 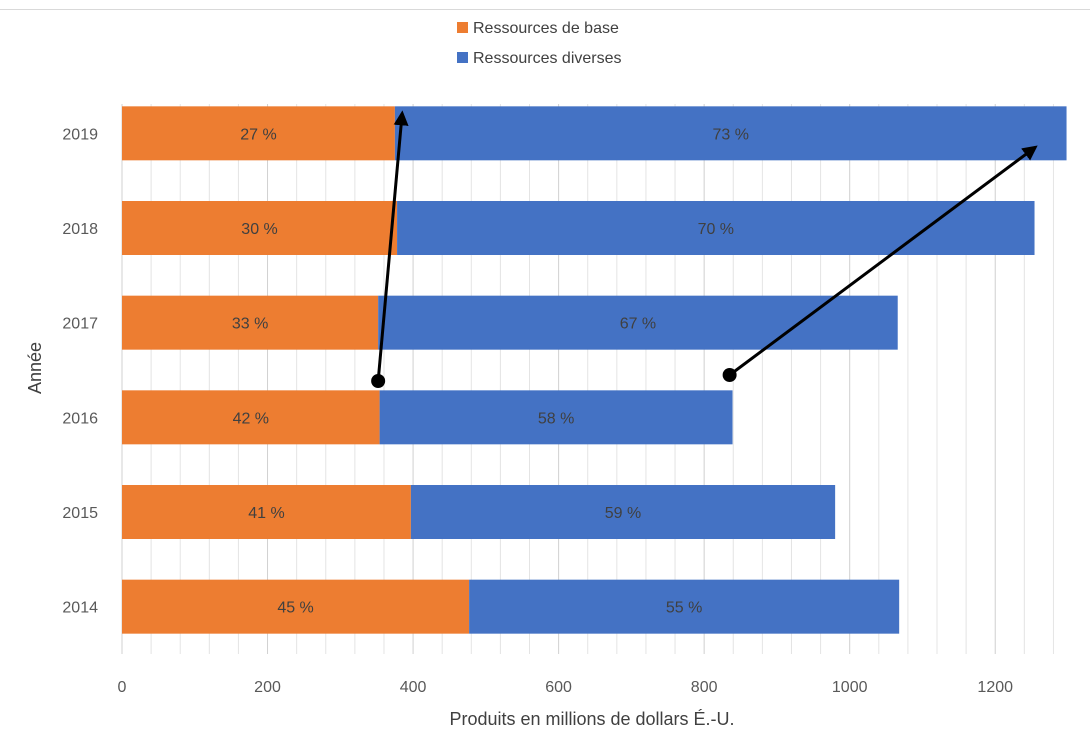 I want to click on y-tick-label: 2015, so click(x=80, y=513).